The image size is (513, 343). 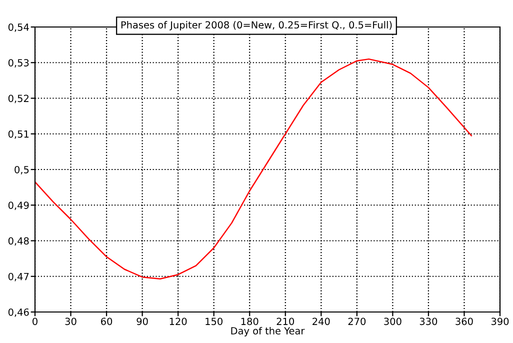 What do you see at coordinates (18, 99) in the screenshot?
I see `y-tick-label: 0,52` at bounding box center [18, 99].